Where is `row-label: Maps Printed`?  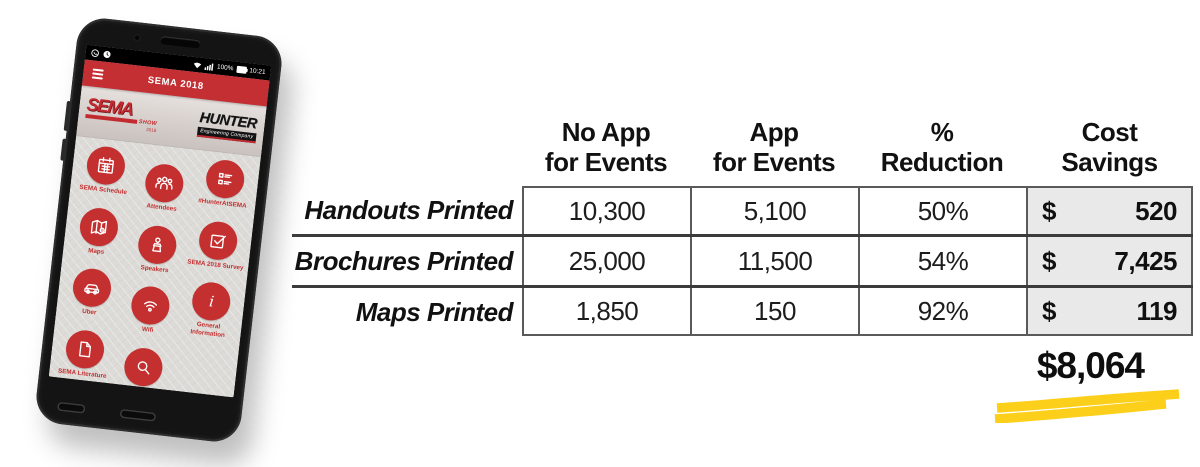
row-label: Maps Printed is located at coordinates (434, 311).